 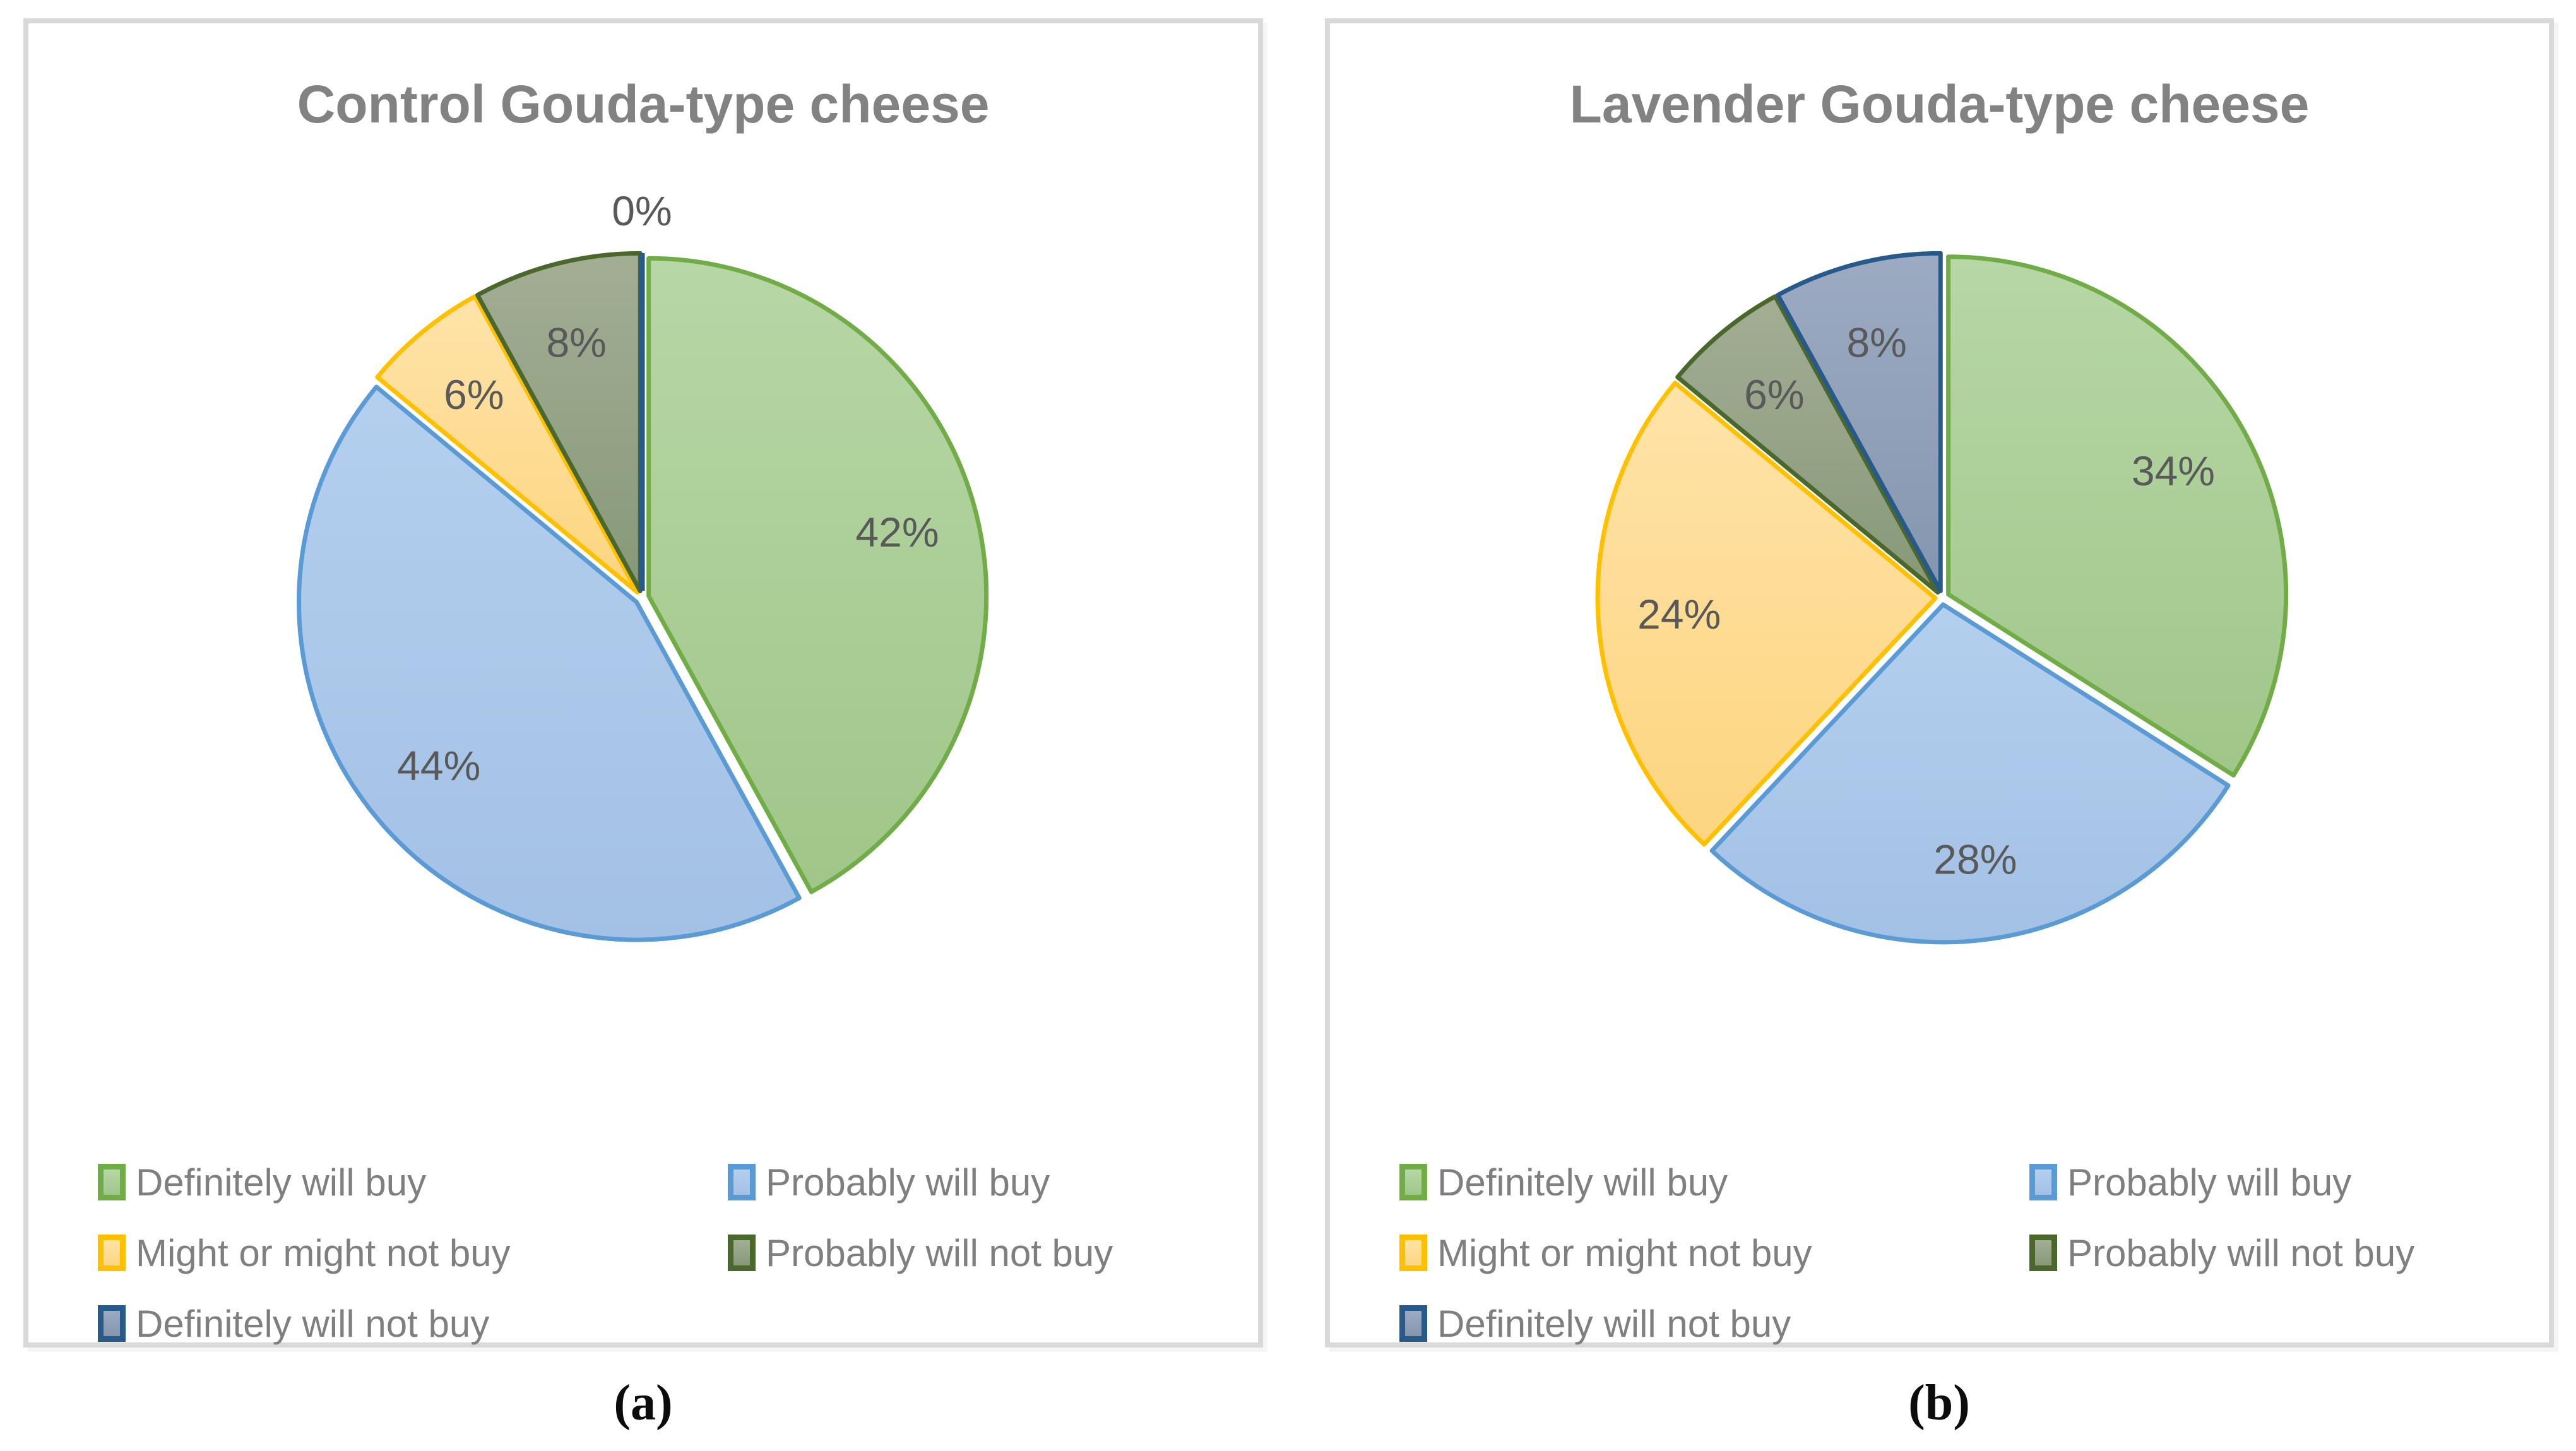 What do you see at coordinates (1774, 394) in the screenshot?
I see `data-label-3: 6%` at bounding box center [1774, 394].